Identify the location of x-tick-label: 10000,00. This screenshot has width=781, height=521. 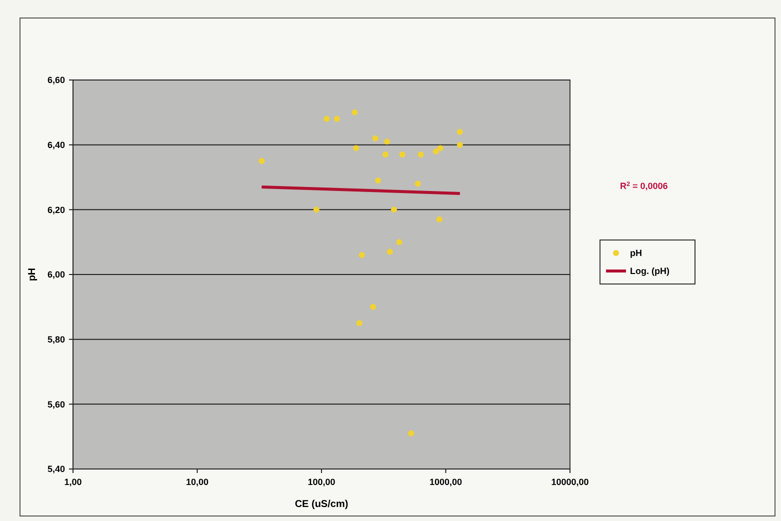
(570, 482).